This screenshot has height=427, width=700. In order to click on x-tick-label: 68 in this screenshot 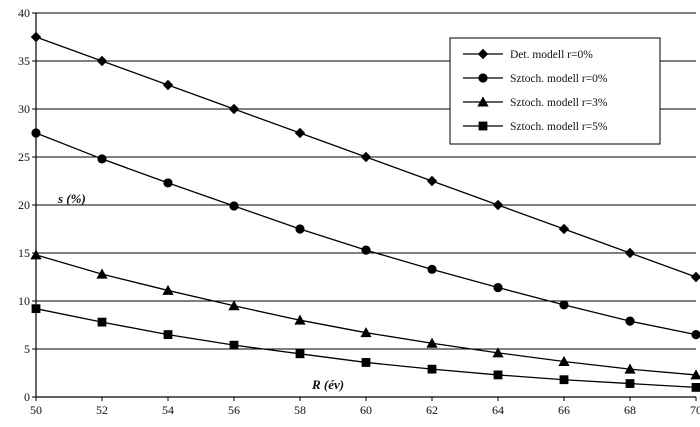, I will do `click(630, 410)`.